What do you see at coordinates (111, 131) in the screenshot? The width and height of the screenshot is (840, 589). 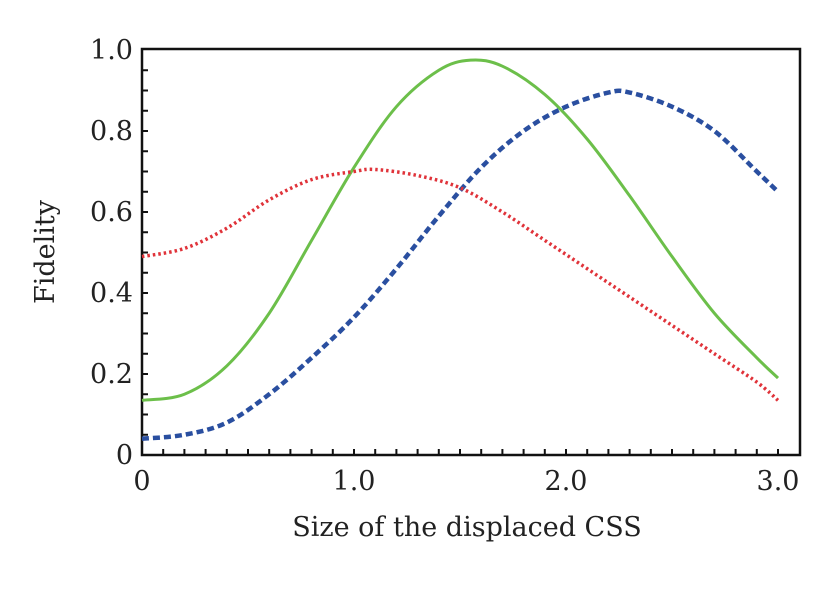 I see `y-tick-label: 0.8` at bounding box center [111, 131].